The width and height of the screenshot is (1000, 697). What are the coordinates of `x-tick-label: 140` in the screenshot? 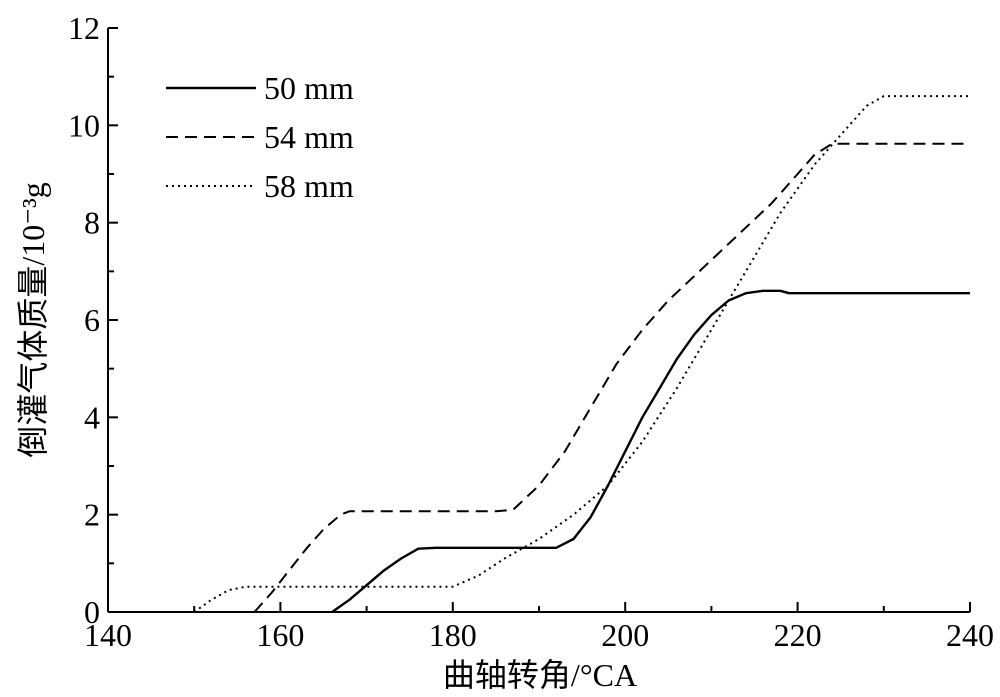 It's located at (108, 635).